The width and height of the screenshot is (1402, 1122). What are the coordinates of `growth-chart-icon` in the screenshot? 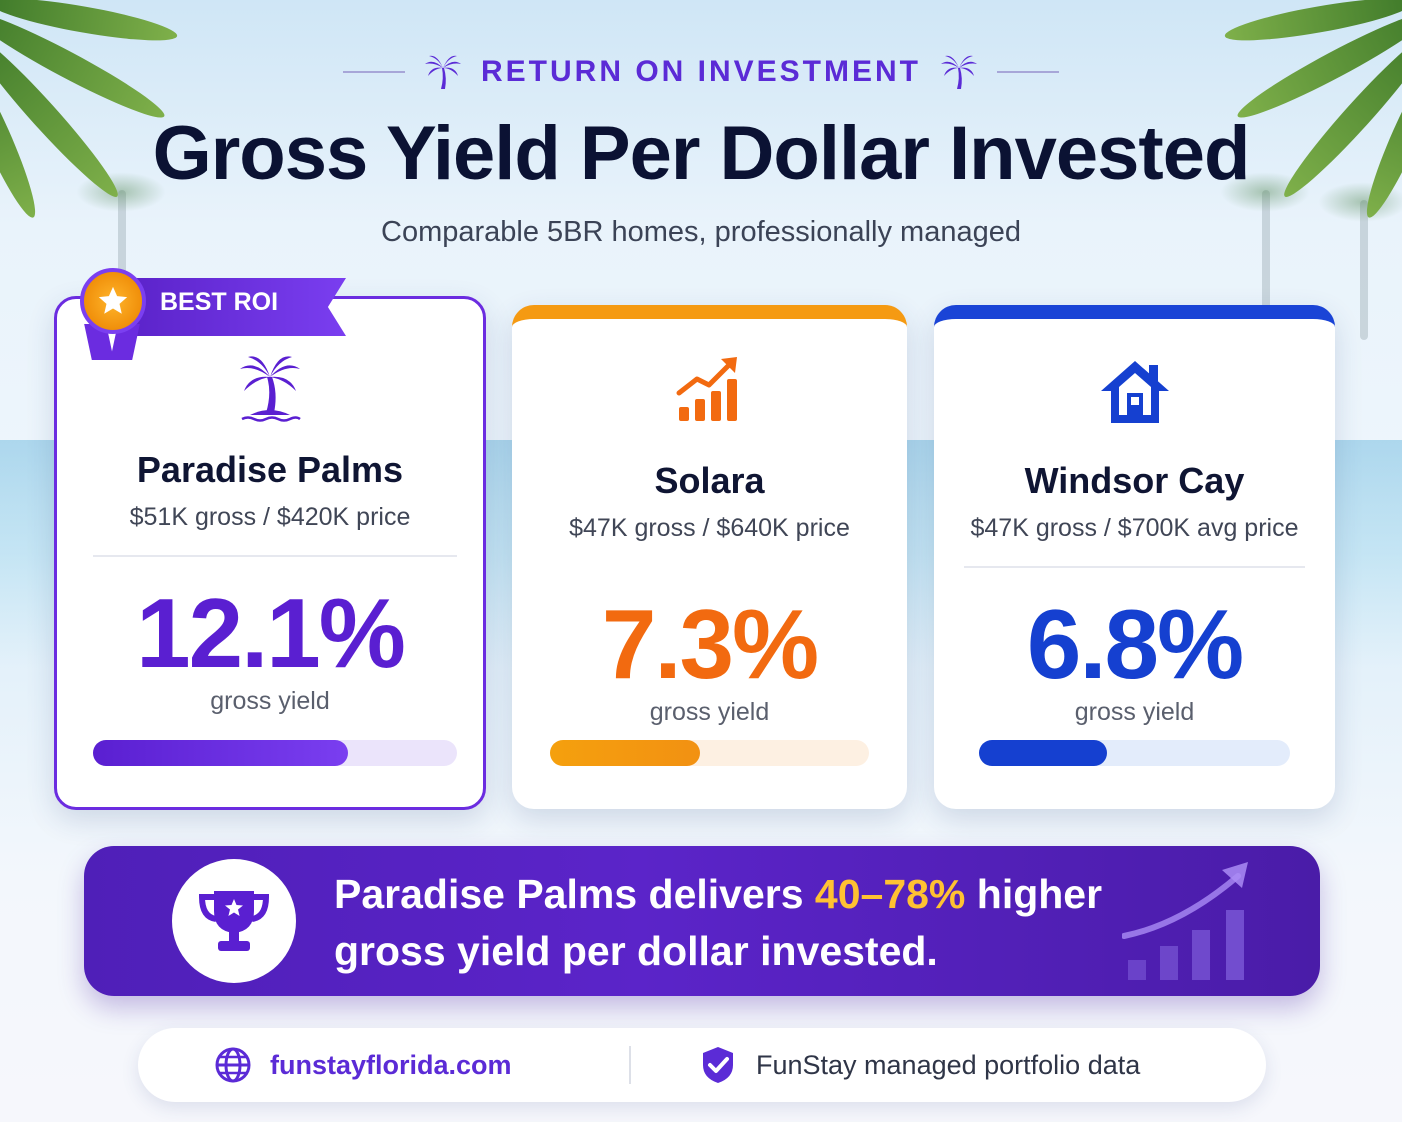 It's located at (706, 389).